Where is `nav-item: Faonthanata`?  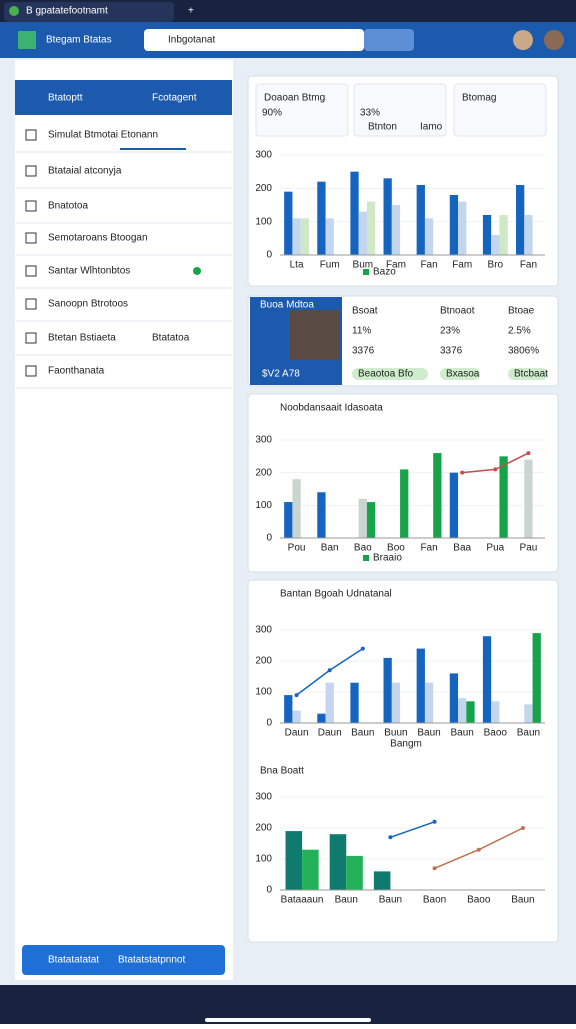
nav-item: Faonthanata is located at coordinates (76, 371).